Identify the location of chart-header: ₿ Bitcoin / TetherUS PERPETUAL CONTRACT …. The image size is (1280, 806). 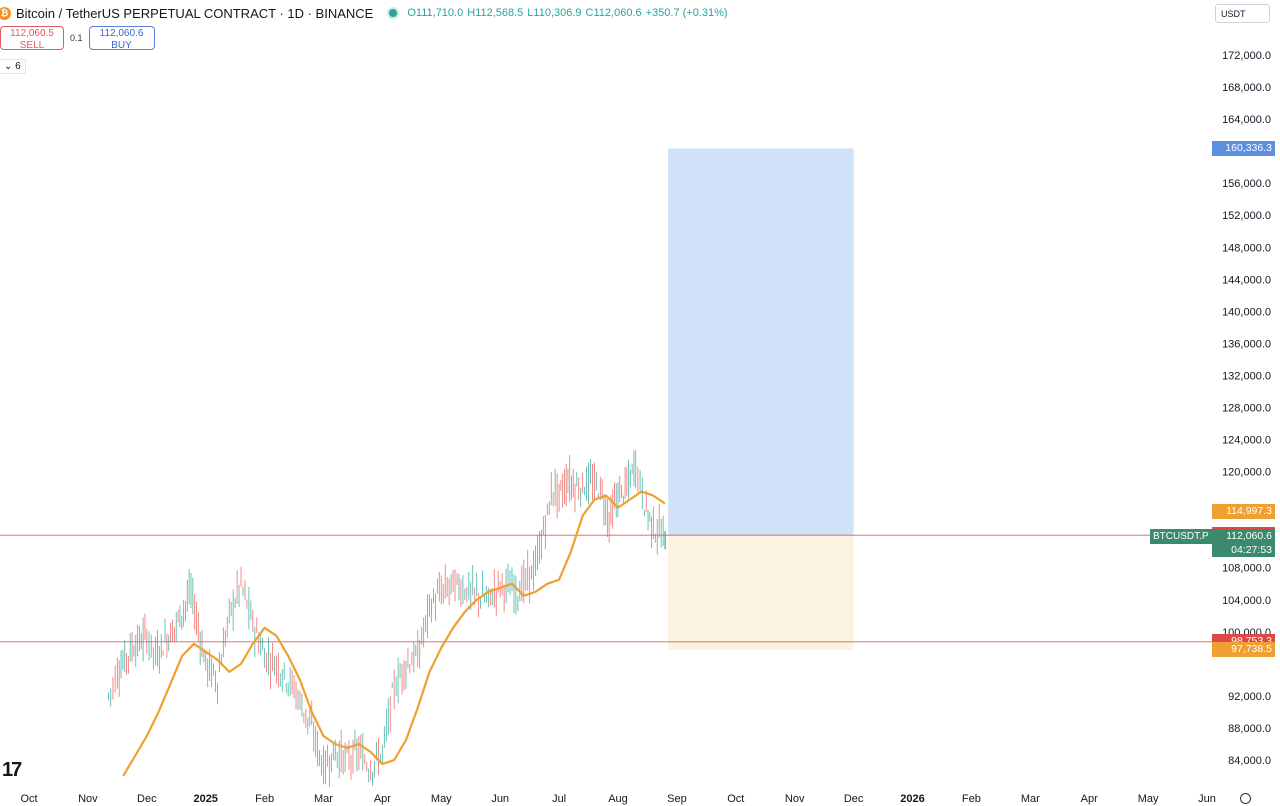
(364, 13).